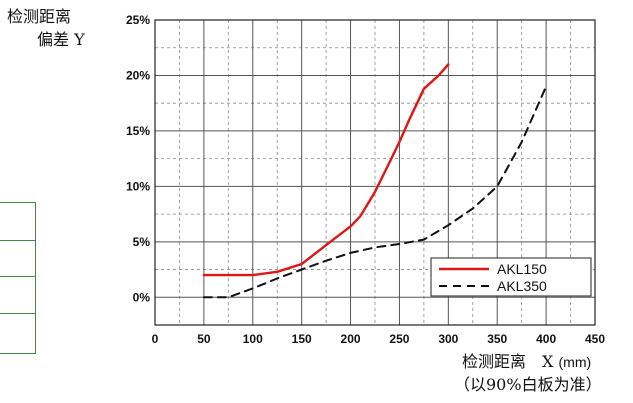  I want to click on x-tick-label: 100, so click(253, 339).